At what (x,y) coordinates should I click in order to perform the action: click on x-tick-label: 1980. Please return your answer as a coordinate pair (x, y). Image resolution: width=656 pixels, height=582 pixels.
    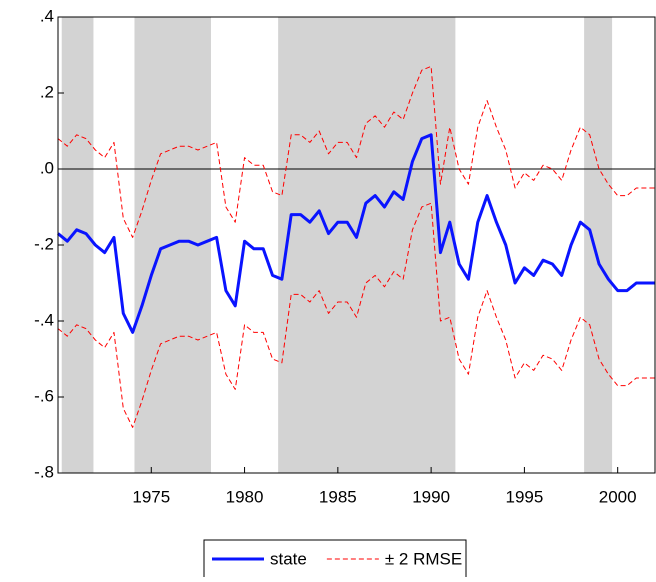
    Looking at the image, I should click on (245, 496).